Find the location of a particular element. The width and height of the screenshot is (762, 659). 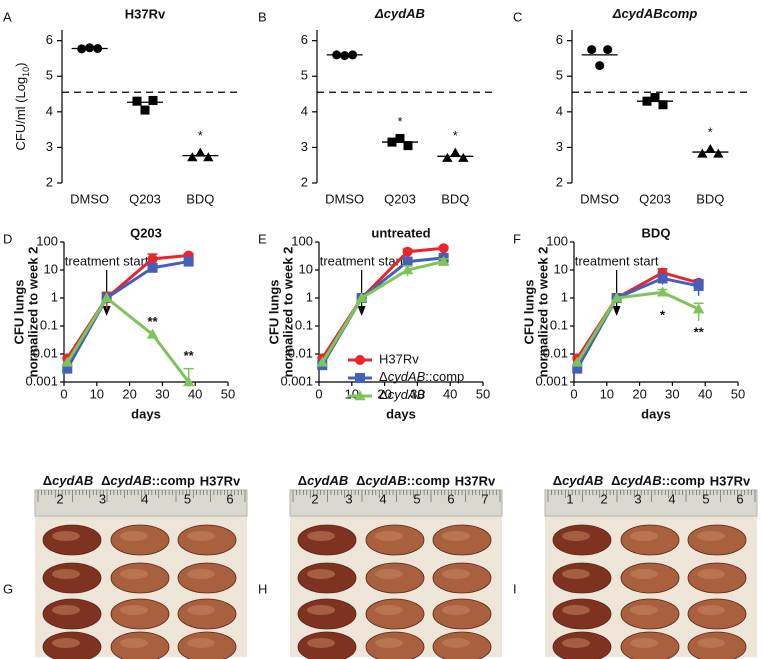

panel-letter: E is located at coordinates (262, 238).